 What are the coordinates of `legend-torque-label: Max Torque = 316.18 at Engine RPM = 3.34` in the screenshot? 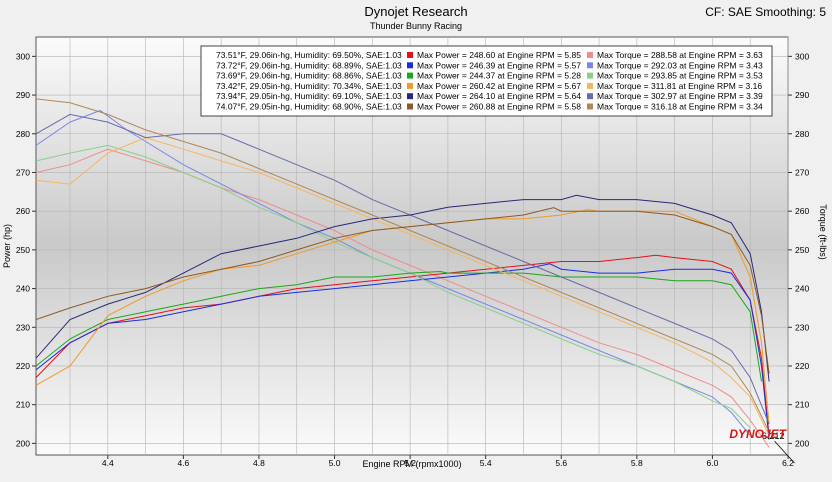 It's located at (680, 107).